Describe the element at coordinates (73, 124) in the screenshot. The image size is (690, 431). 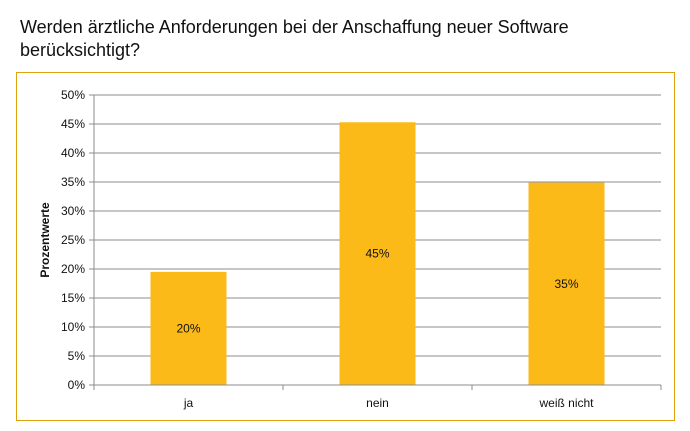
I see `y-tick-label: 45%` at that location.